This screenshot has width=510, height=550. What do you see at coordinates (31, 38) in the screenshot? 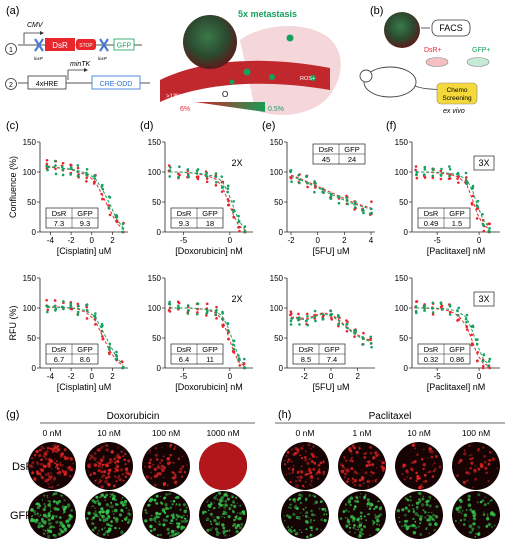
I see `cmv-arrow` at bounding box center [31, 38].